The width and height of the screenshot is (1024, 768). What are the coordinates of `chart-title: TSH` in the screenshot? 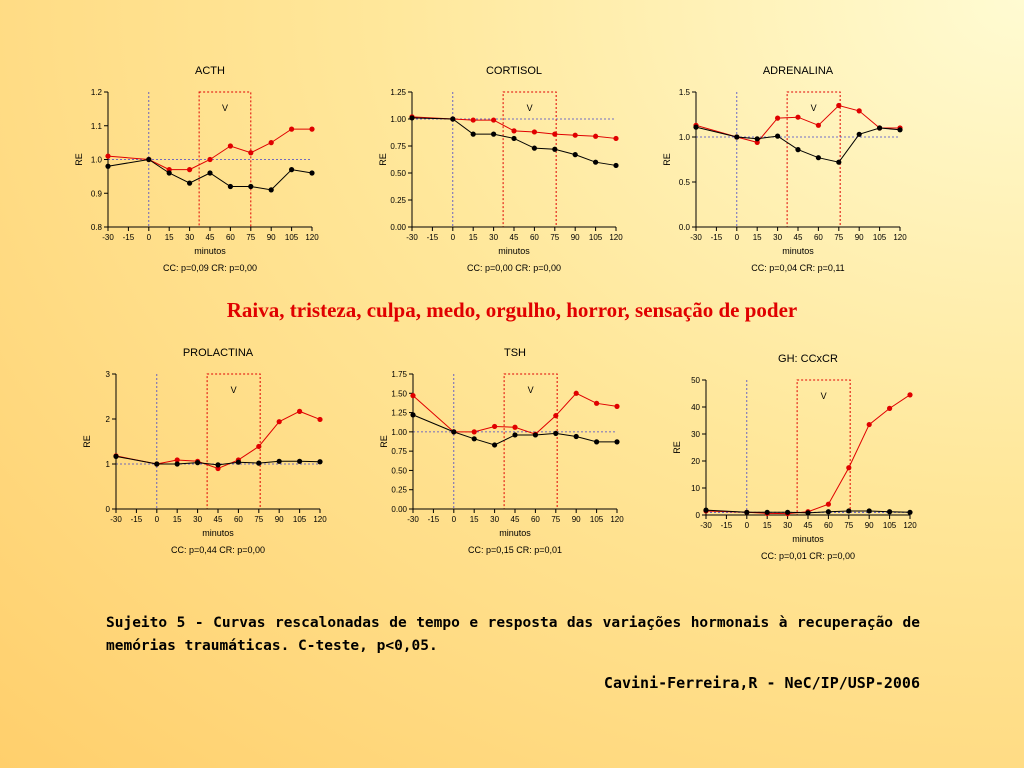 It's located at (515, 353).